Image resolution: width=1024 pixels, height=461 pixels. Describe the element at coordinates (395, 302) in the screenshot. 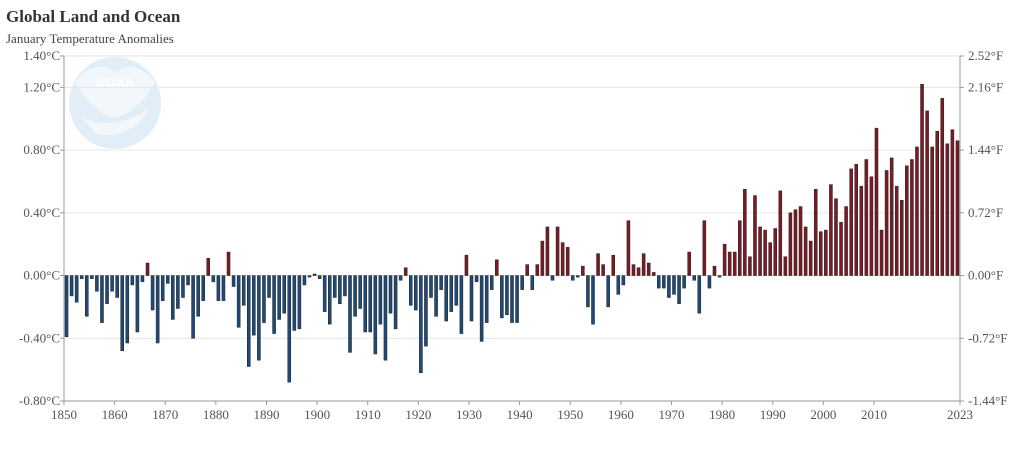

I see `bar-1915` at that location.